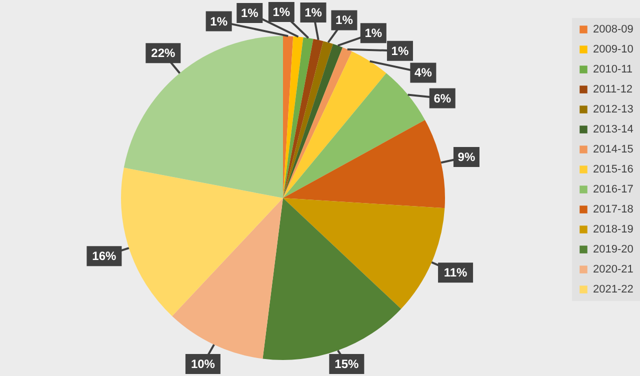 The width and height of the screenshot is (640, 376). I want to click on legend-label: 2015-16, so click(613, 170).